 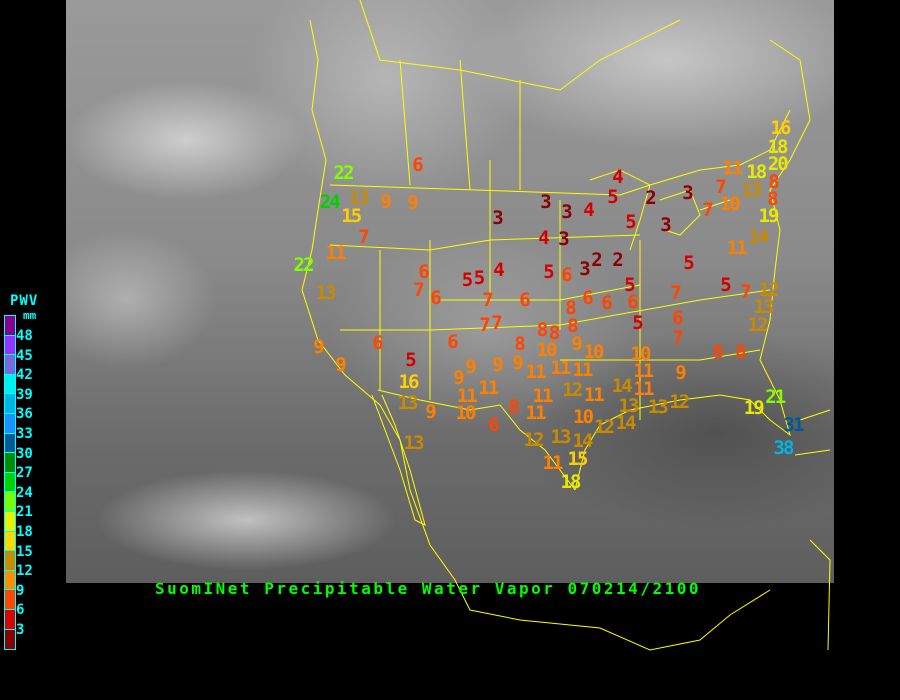 What do you see at coordinates (20, 590) in the screenshot?
I see `legend-label: 9` at bounding box center [20, 590].